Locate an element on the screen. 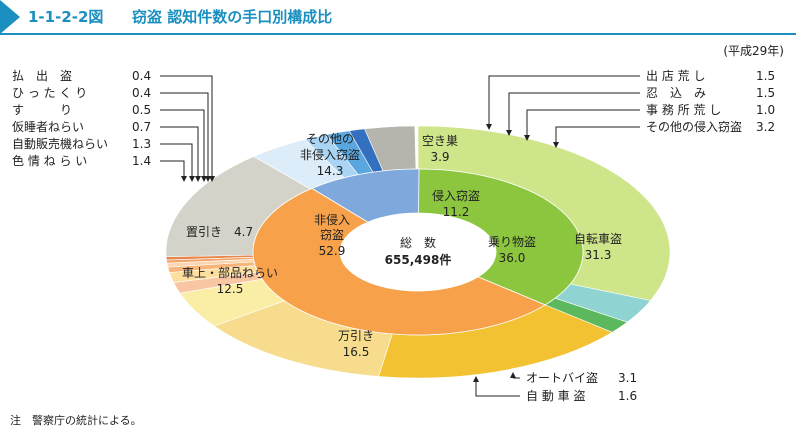 Image resolution: width=796 pixels, height=432 pixels. left-value-払出盗: 0.4 is located at coordinates (141, 76).